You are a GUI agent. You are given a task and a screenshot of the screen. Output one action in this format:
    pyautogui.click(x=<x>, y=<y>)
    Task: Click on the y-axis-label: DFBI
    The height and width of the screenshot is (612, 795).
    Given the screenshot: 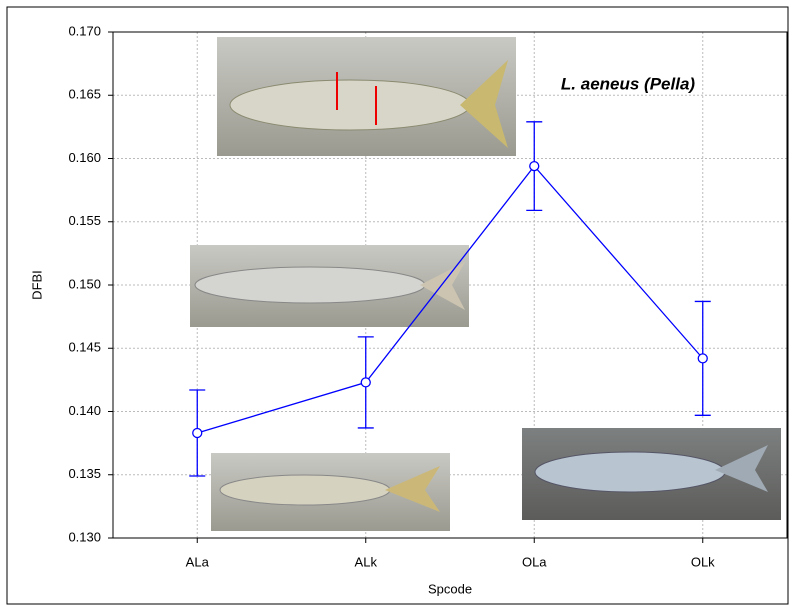 What is the action you would take?
    pyautogui.click(x=36, y=285)
    